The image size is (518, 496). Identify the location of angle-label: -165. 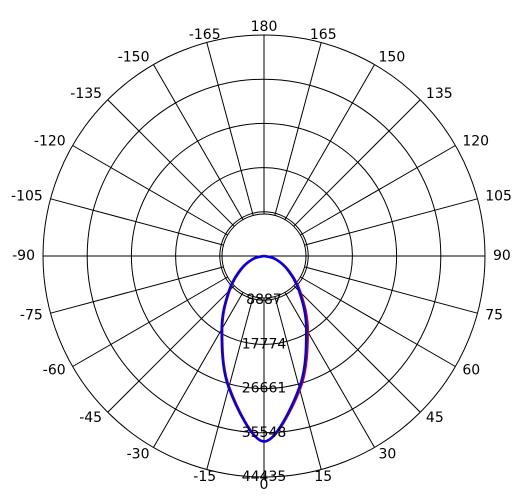
(205, 35).